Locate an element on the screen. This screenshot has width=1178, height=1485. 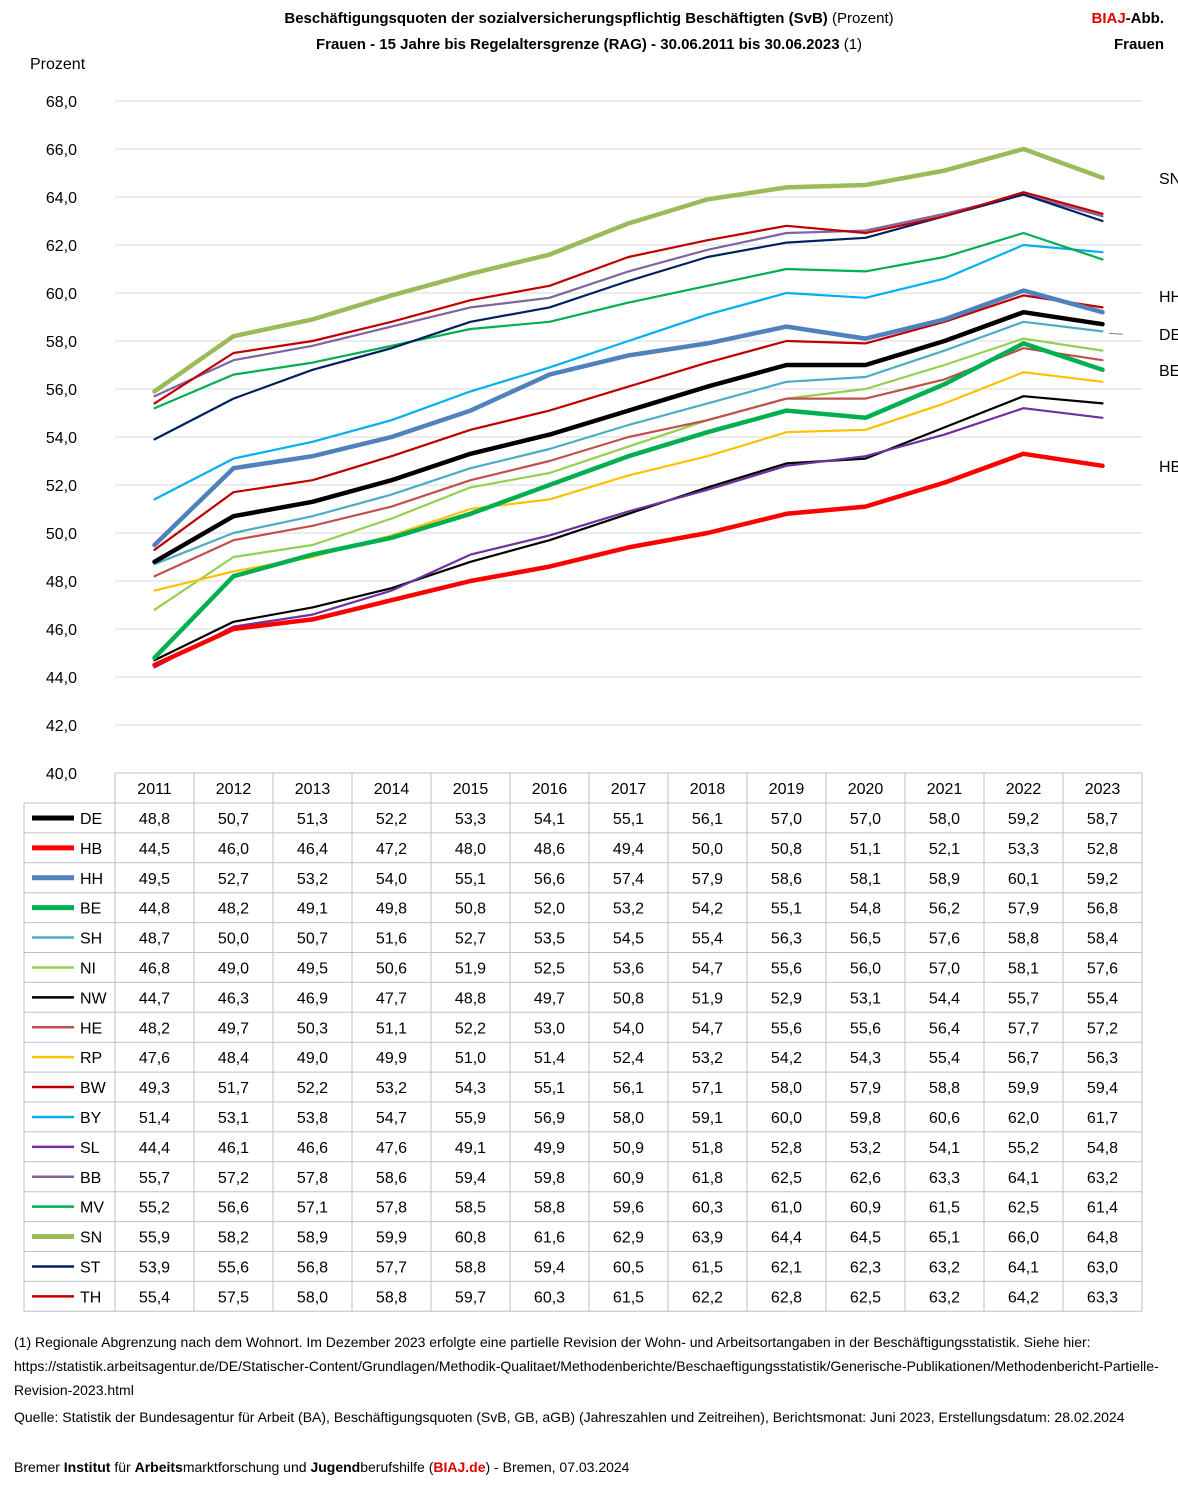
table-cell-value: 56,9 is located at coordinates (549, 1118).